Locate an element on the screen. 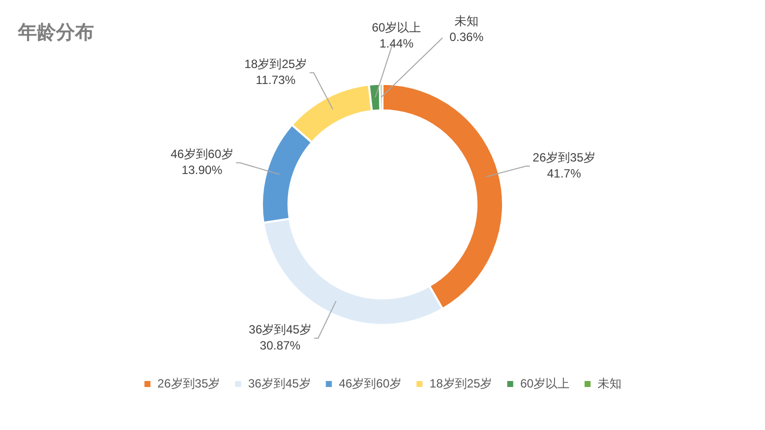 Image resolution: width=765 pixels, height=430 pixels. slice-label: 36岁到45岁 is located at coordinates (280, 329).